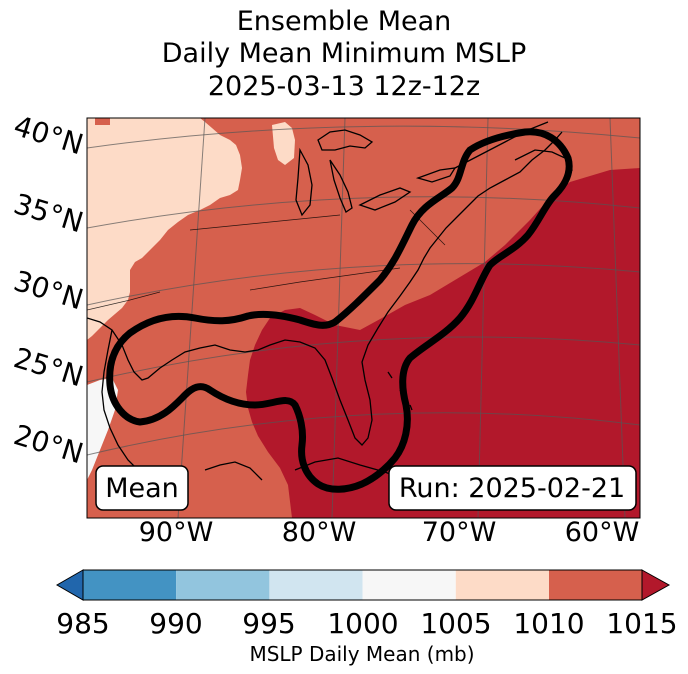  I want to click on title-line-1: Ensemble Mean, so click(344, 21).